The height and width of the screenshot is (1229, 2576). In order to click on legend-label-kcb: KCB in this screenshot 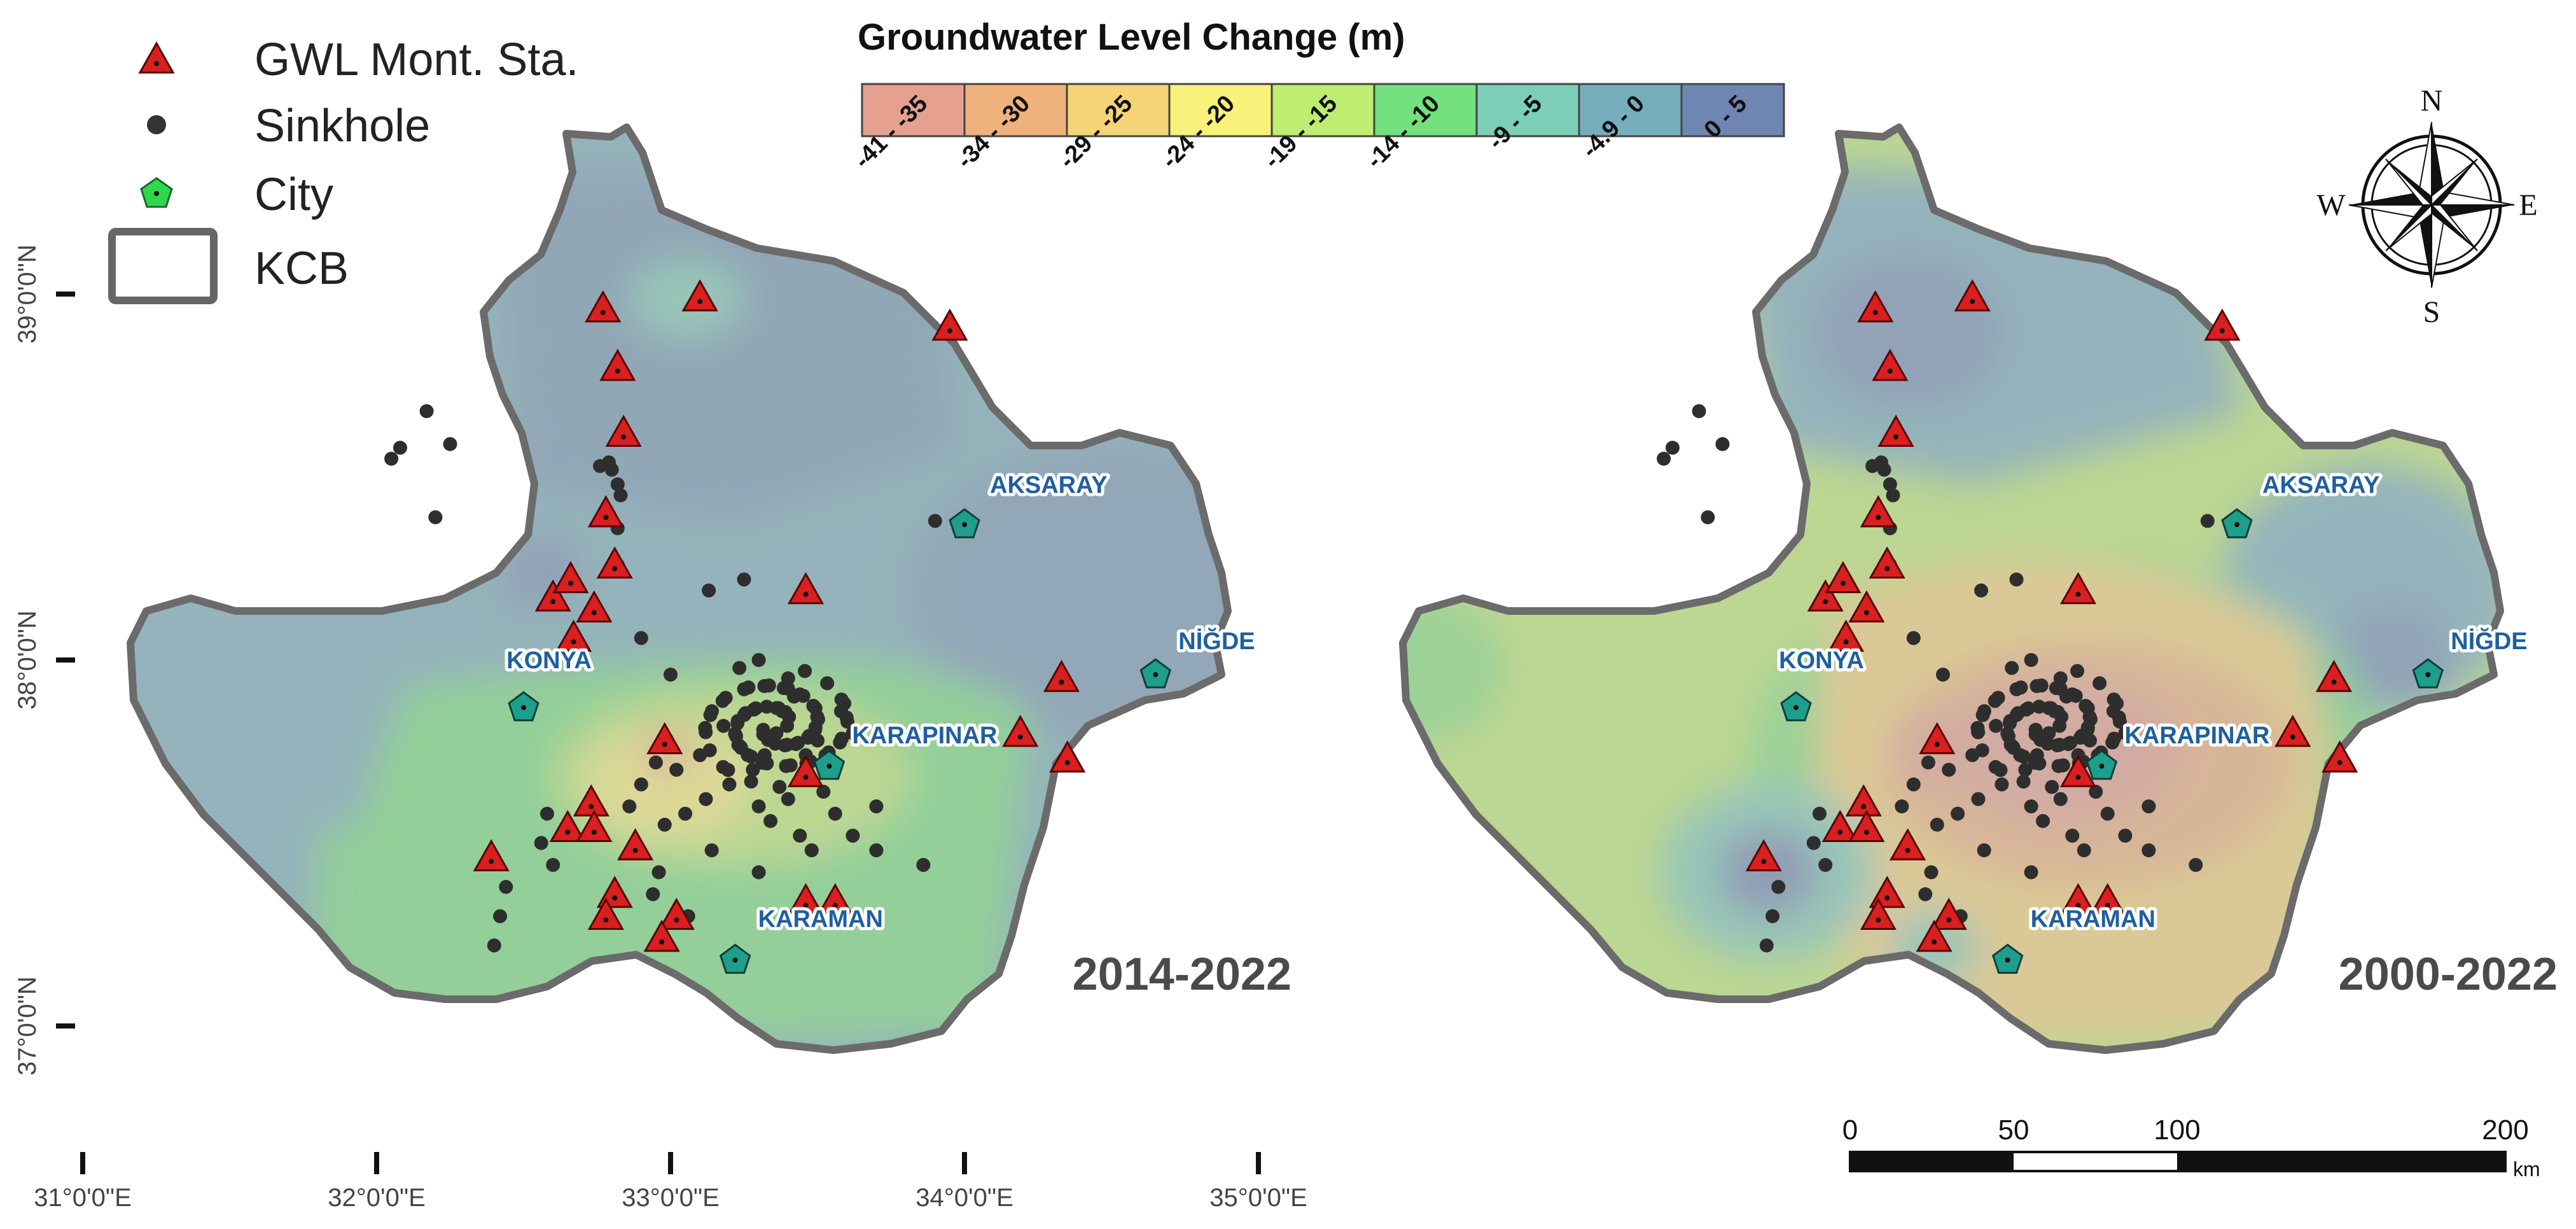, I will do `click(301, 268)`.